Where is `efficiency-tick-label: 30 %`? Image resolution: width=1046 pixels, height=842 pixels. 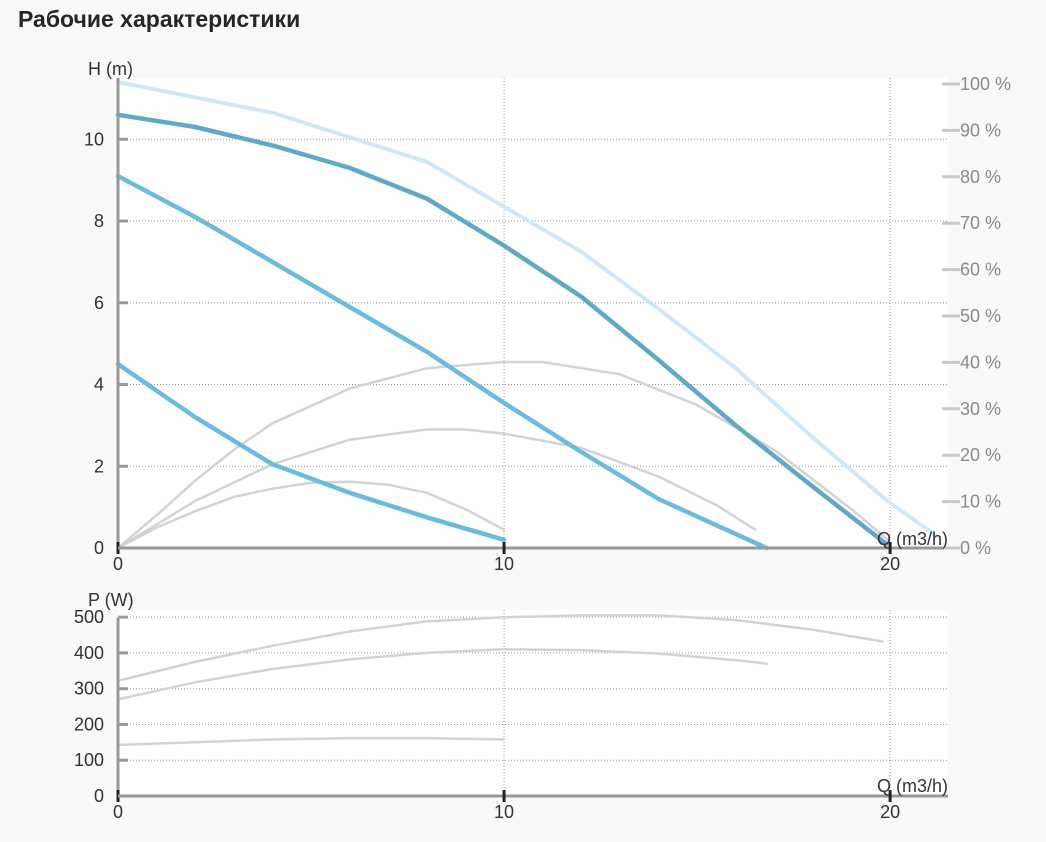 efficiency-tick-label: 30 % is located at coordinates (980, 409).